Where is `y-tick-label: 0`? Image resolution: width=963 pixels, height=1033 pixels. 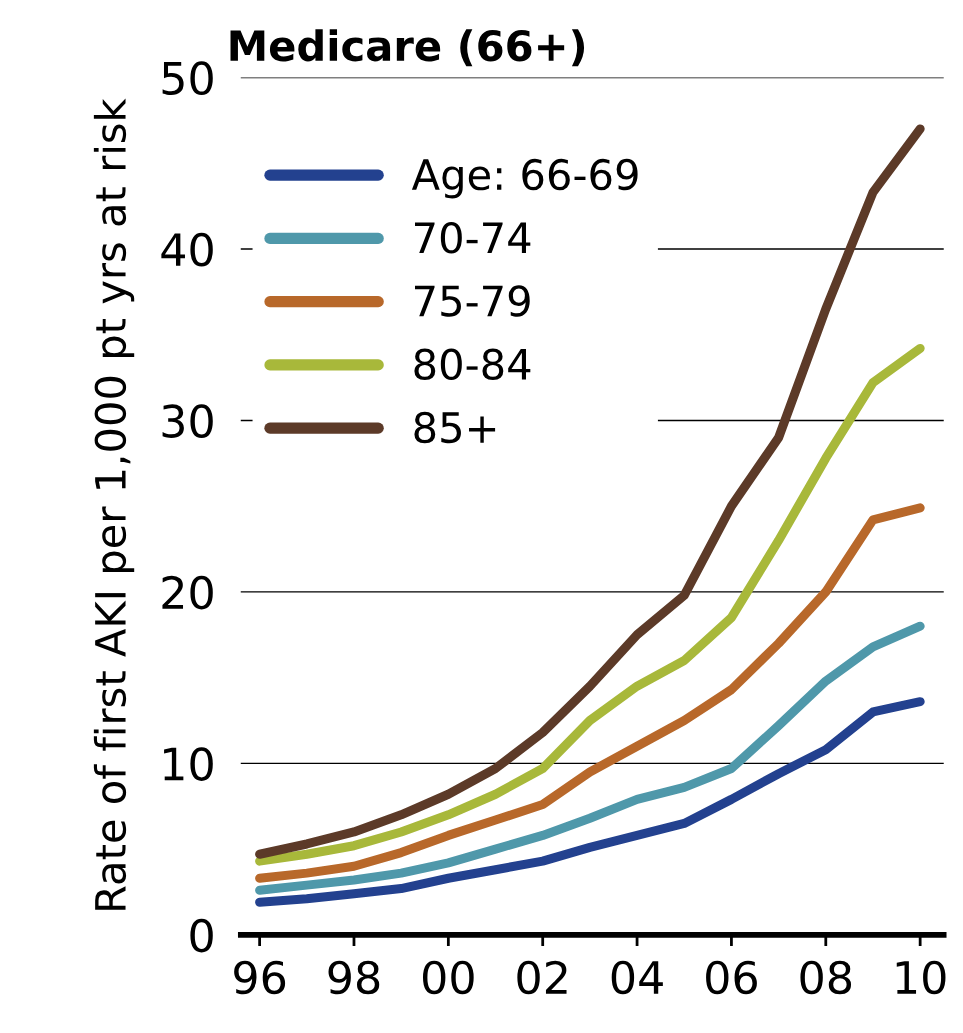 y-tick-label: 0 is located at coordinates (201, 935).